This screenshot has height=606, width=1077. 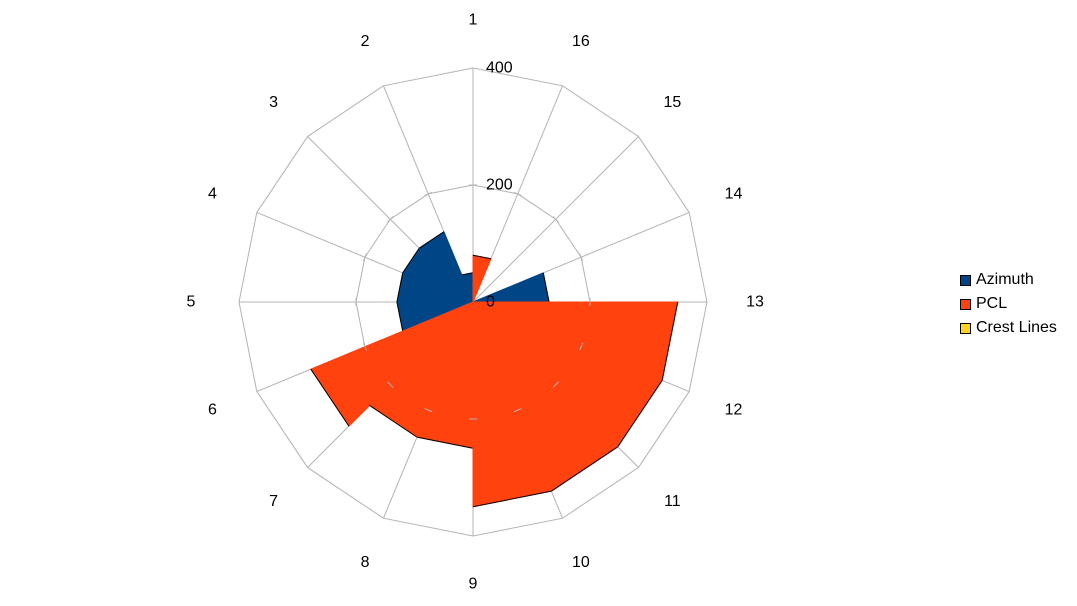 I want to click on category-label-5: 5, so click(x=191, y=302).